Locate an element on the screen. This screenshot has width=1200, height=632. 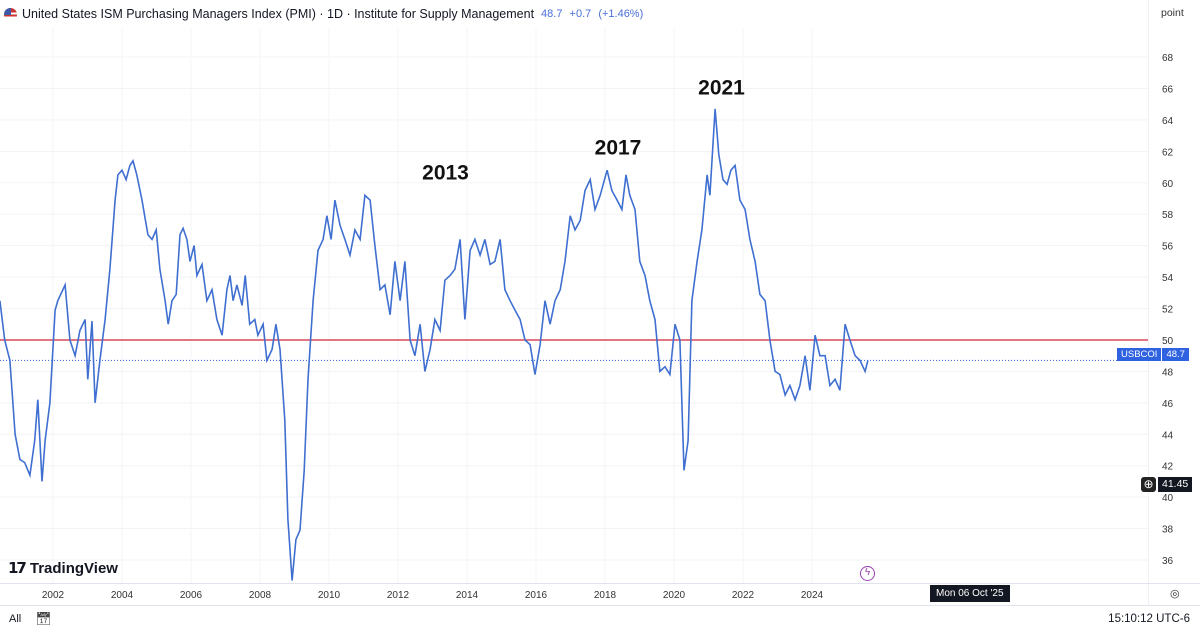
last-value: 48.7 is located at coordinates (552, 14).